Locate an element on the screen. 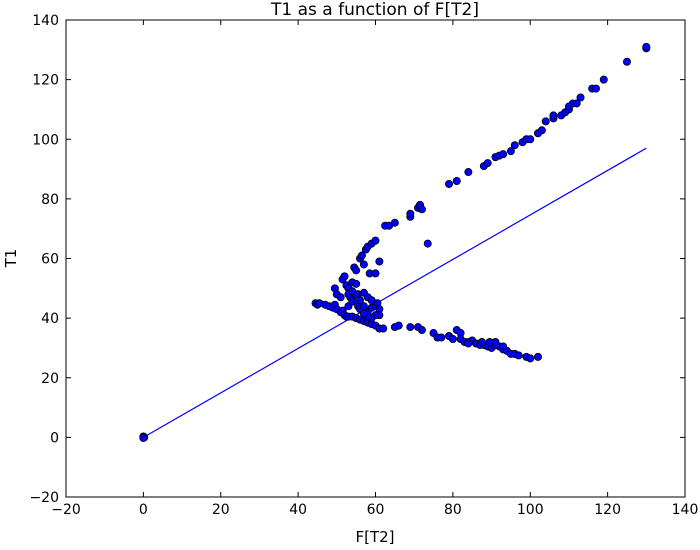 This screenshot has height=550, width=700. y-tick-label: 100 is located at coordinates (45, 140).